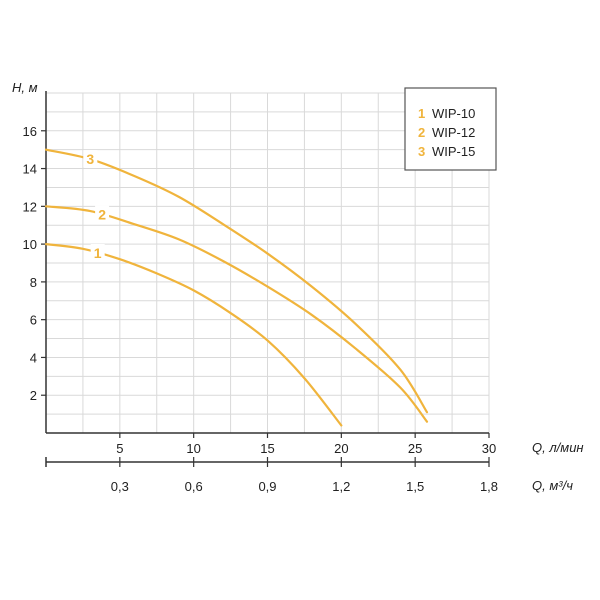 The height and width of the screenshot is (600, 600). Describe the element at coordinates (33, 320) in the screenshot. I see `y-tick-label: 6` at that location.